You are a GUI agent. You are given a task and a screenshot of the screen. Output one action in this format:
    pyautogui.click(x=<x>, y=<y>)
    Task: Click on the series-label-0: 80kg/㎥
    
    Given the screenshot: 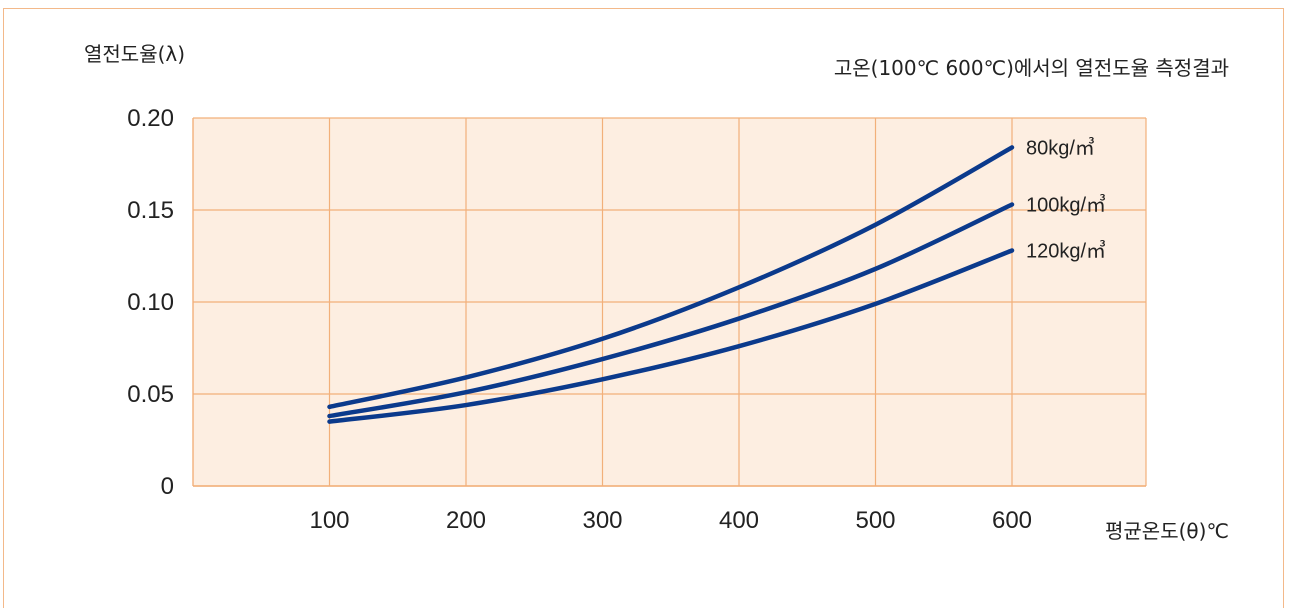 What is the action you would take?
    pyautogui.click(x=1060, y=147)
    